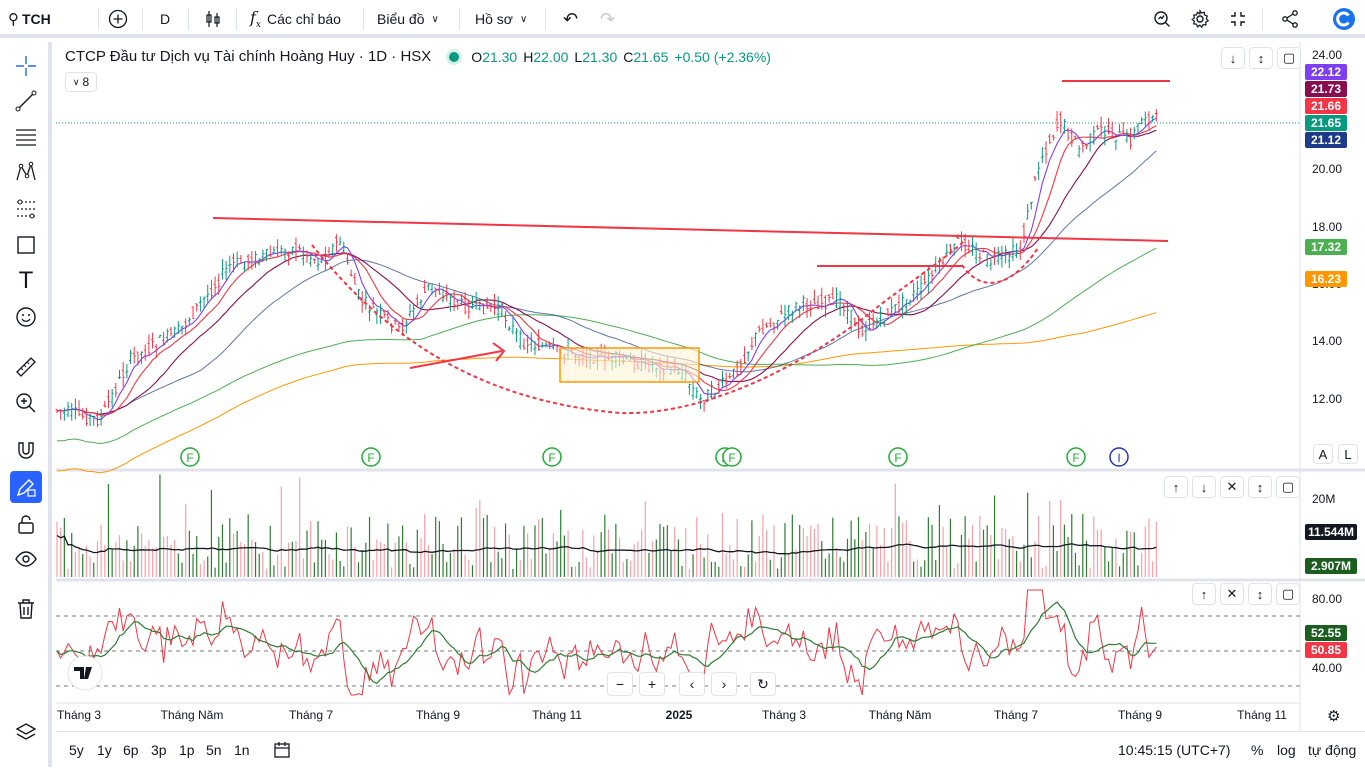 This screenshot has height=768, width=1365. What do you see at coordinates (26, 281) in the screenshot?
I see `text-tool: T` at bounding box center [26, 281].